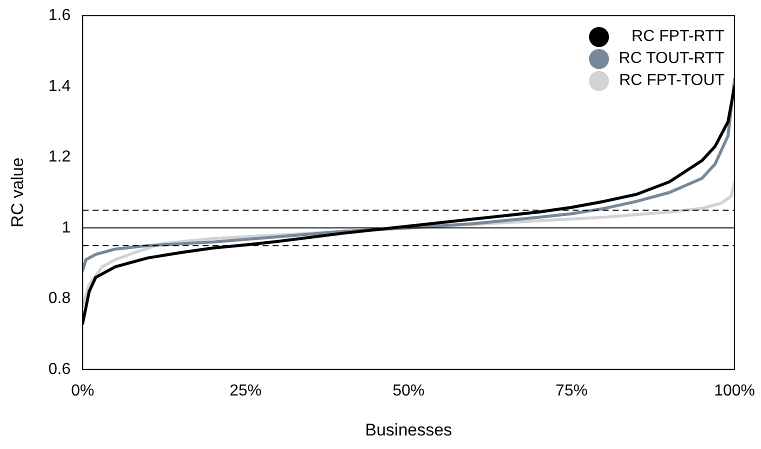  I want to click on y-tick-label: 0.6, so click(59, 369).